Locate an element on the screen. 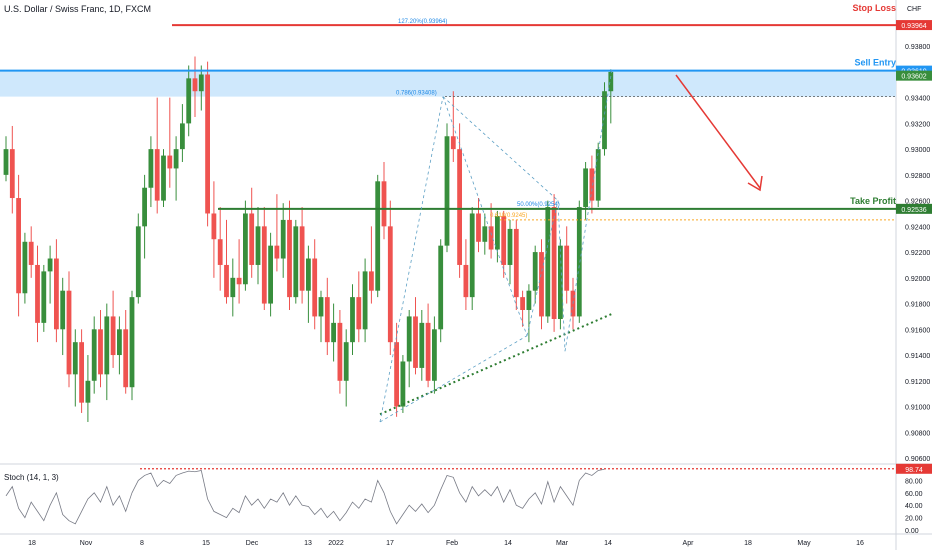  time-tick-label: May is located at coordinates (804, 543).